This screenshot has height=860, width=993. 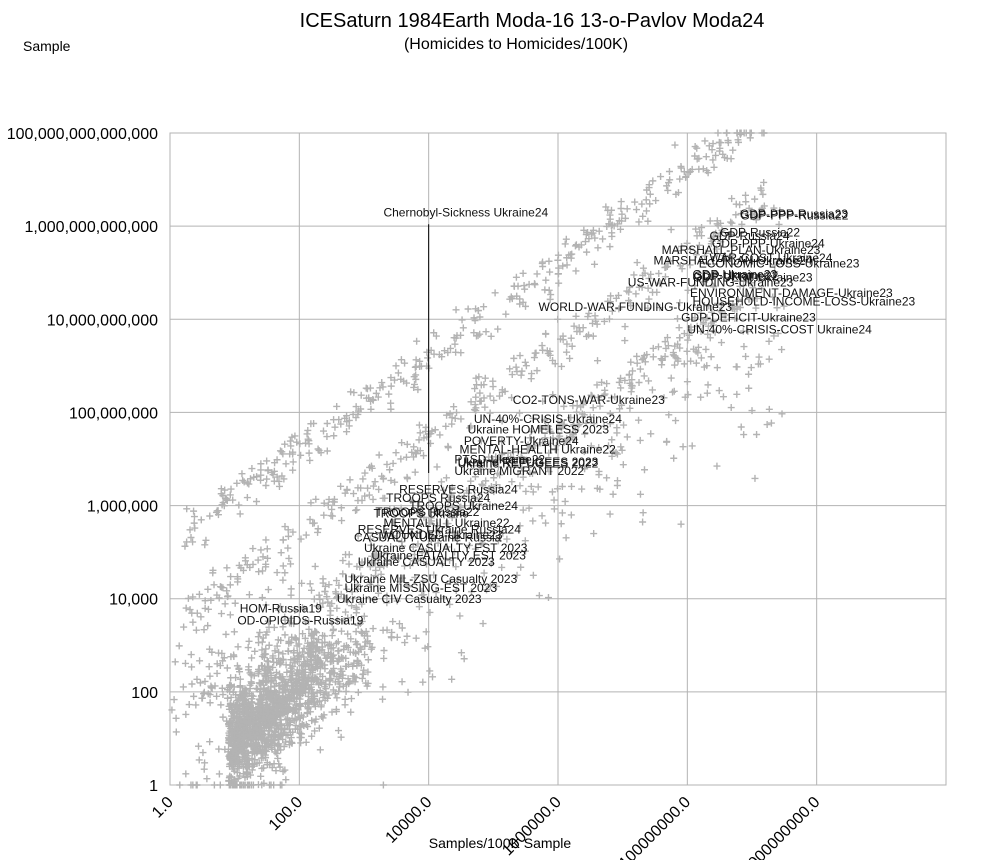 I want to click on point-label: GDP-Russia22, so click(x=760, y=232).